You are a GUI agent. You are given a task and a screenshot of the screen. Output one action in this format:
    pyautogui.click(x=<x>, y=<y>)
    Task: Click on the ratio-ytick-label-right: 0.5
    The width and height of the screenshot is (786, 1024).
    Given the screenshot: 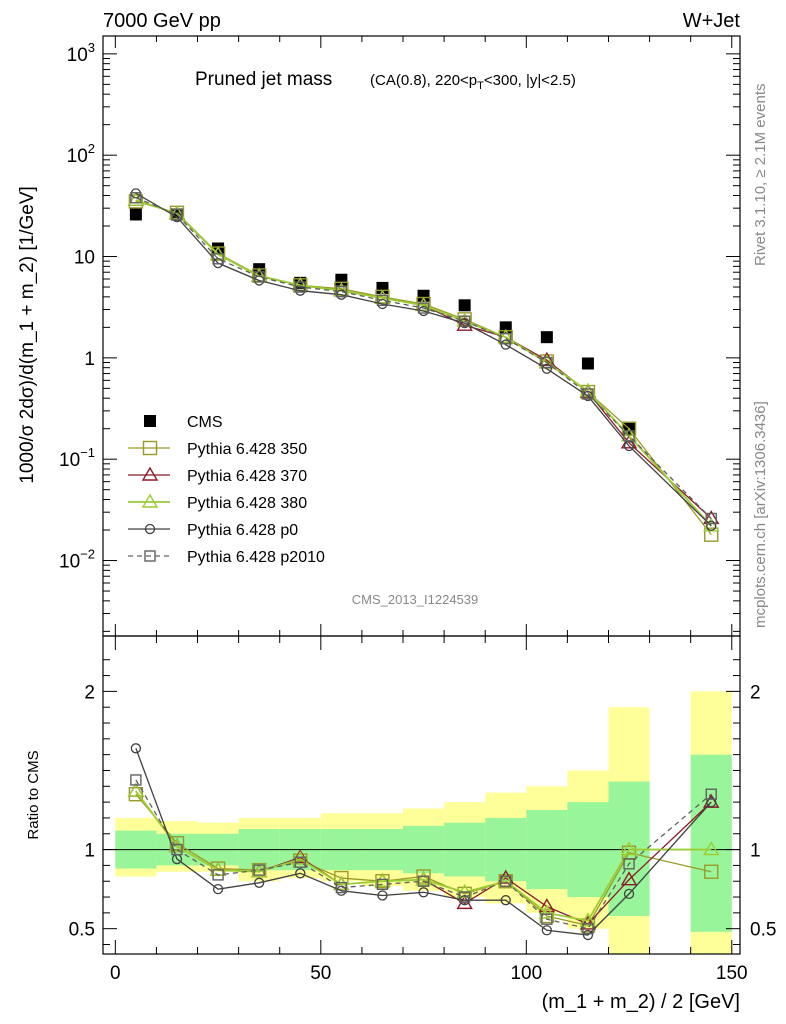 What is the action you would take?
    pyautogui.click(x=763, y=930)
    